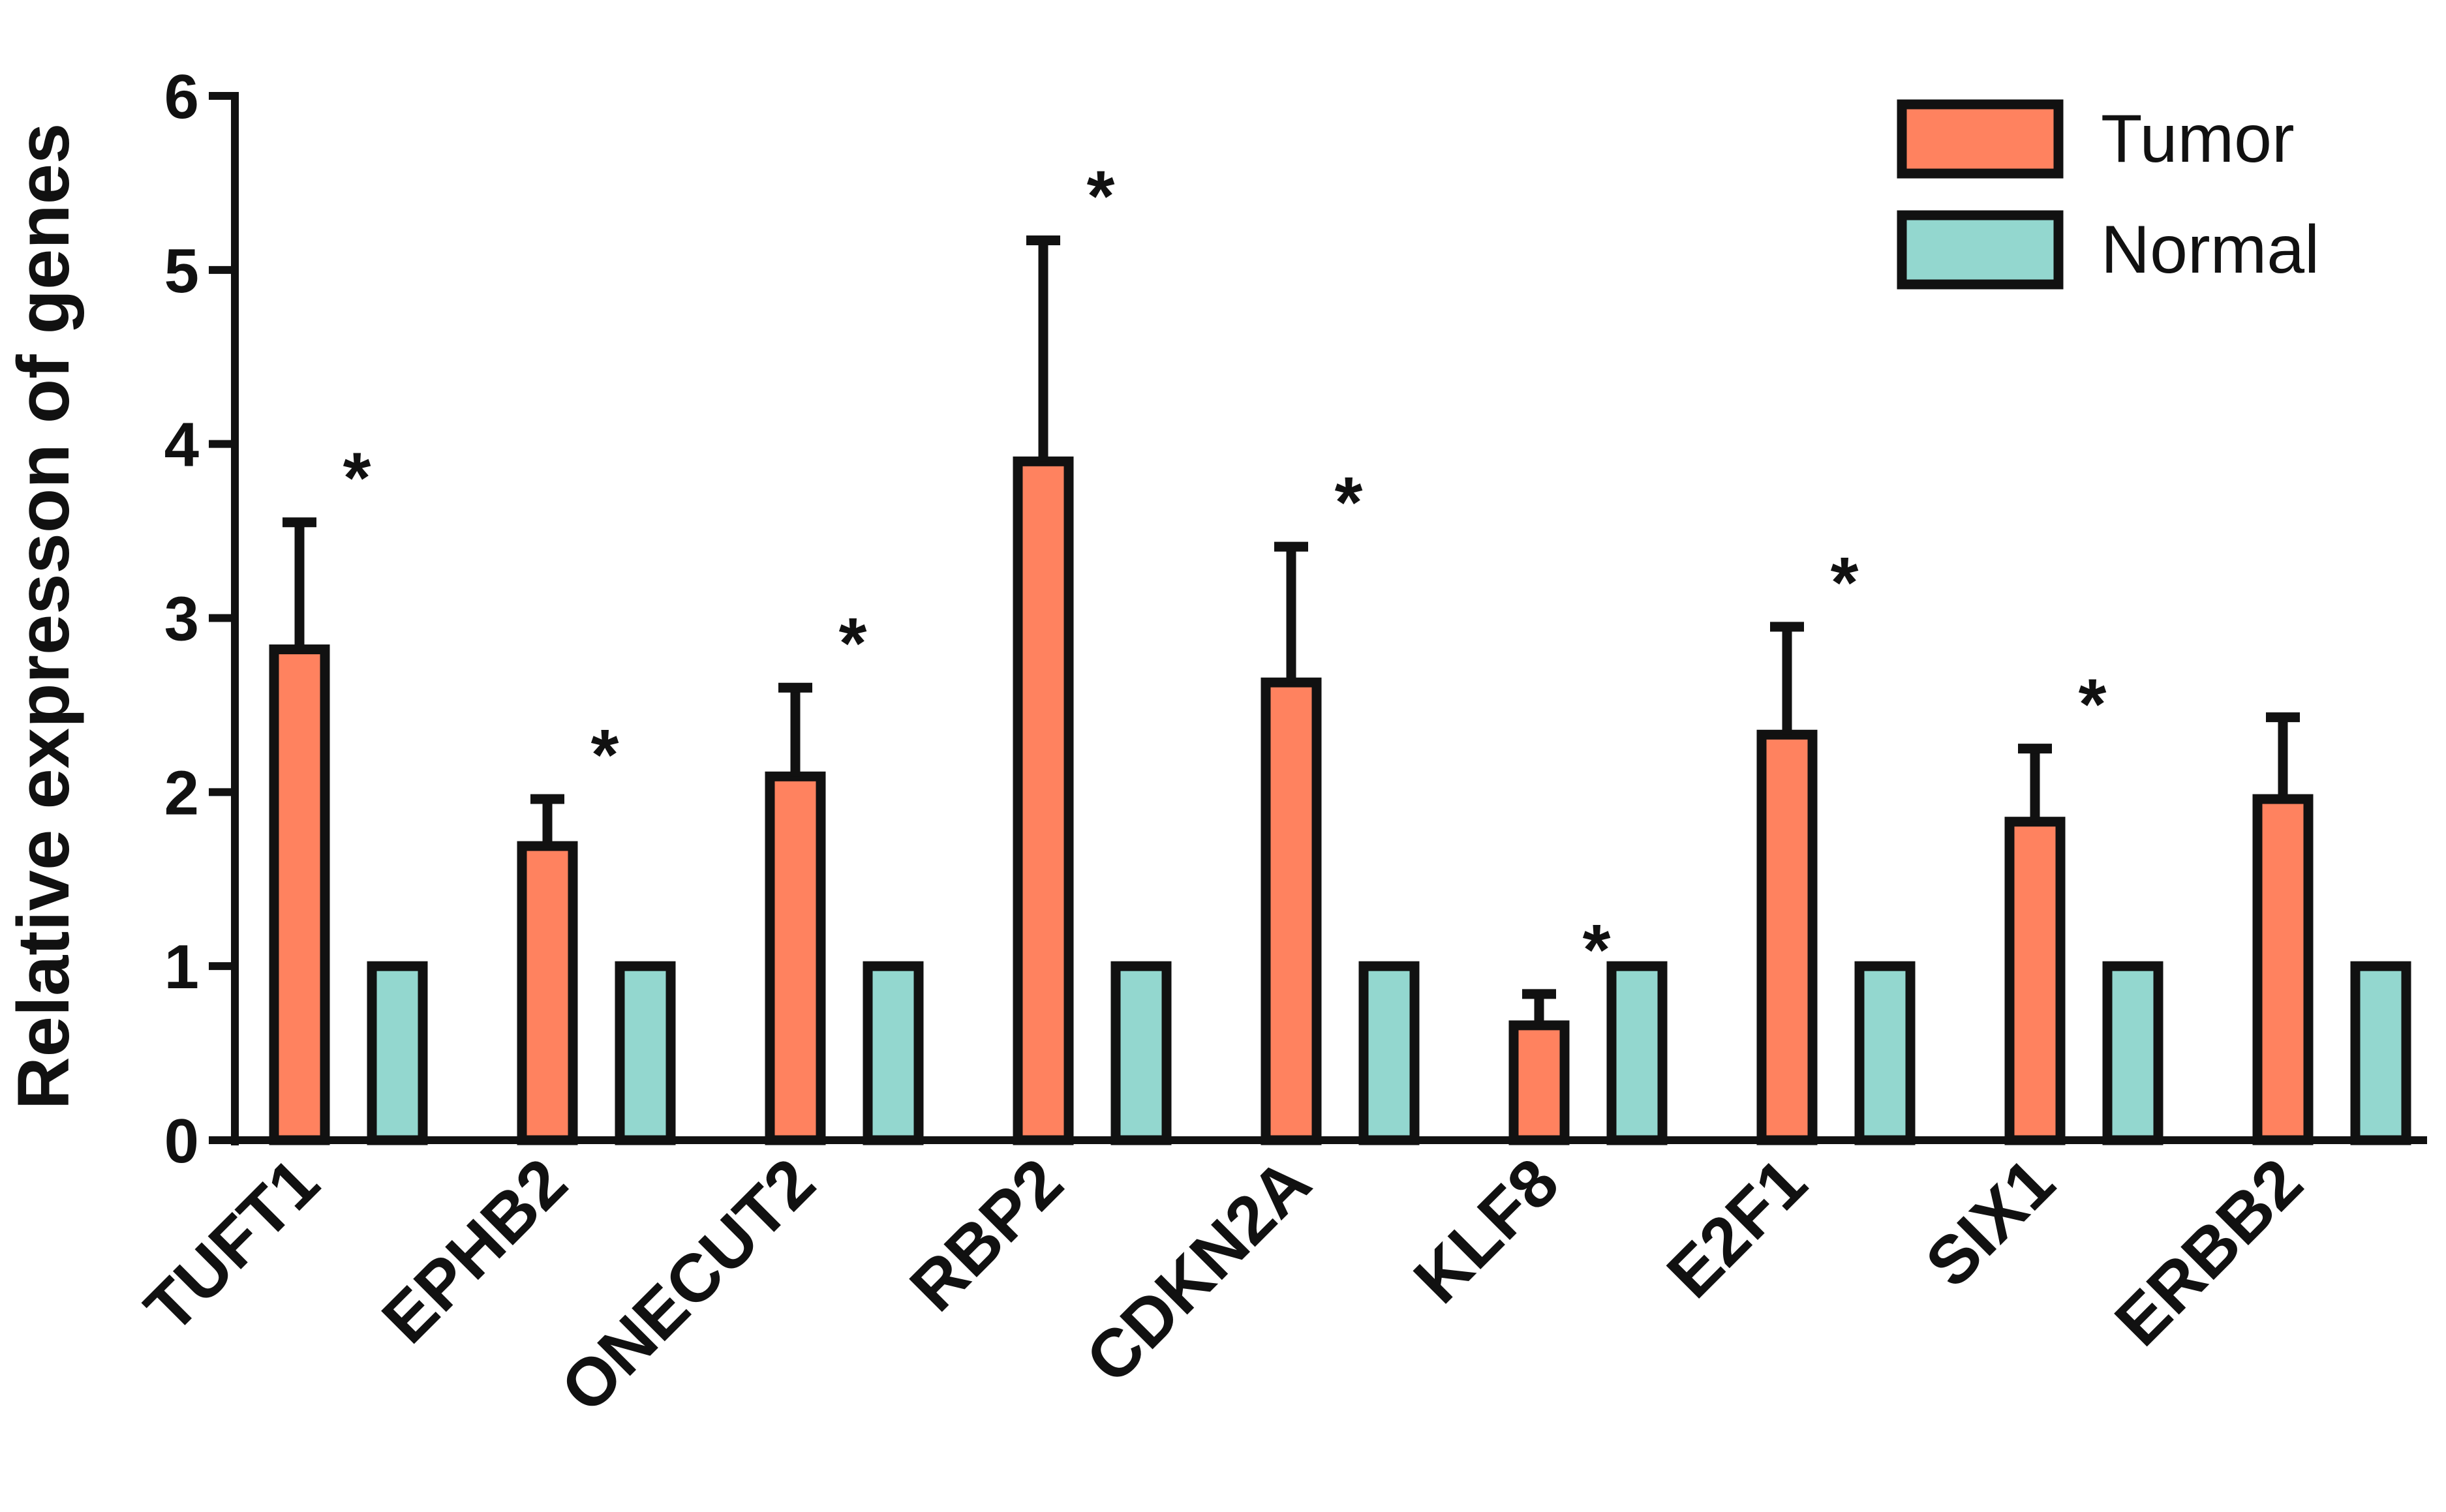 The width and height of the screenshot is (2446, 1512). I want to click on significance-ONECUT2: *, so click(853, 643).